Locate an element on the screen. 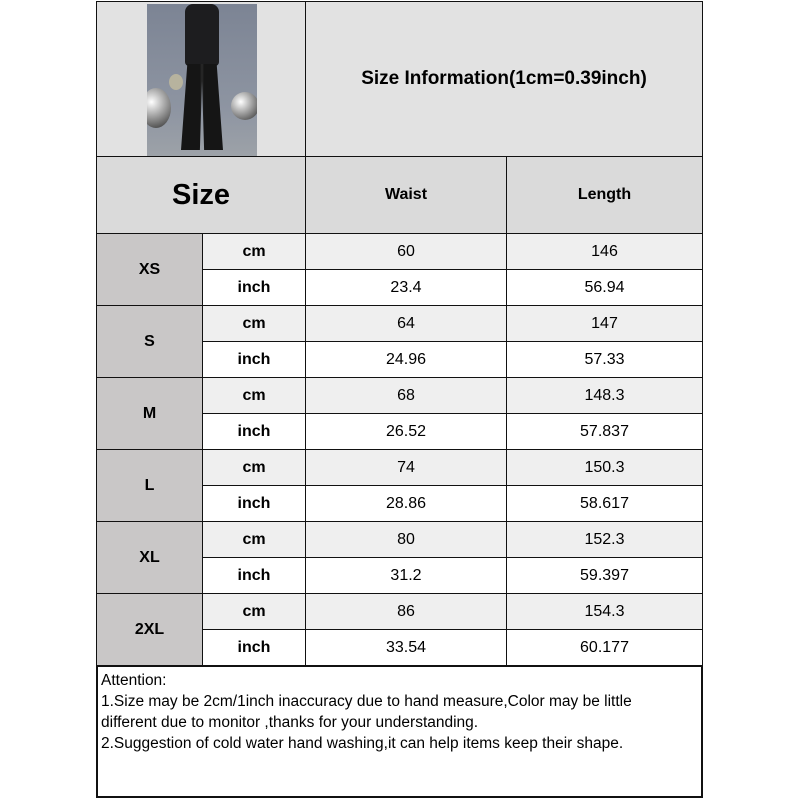  size-label: L is located at coordinates (149, 485).